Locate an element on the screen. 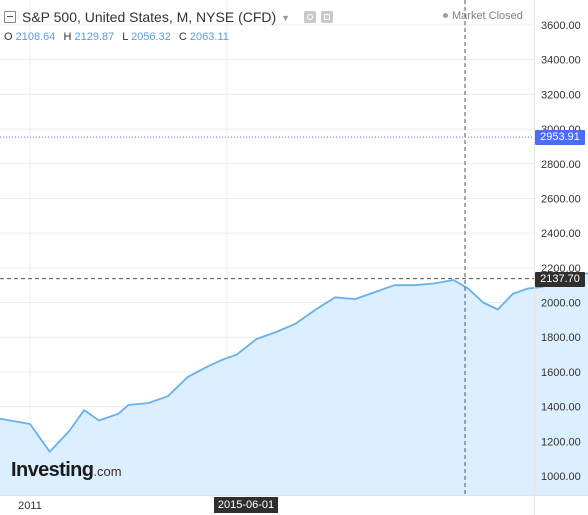  x-axis-divider is located at coordinates (294, 495).